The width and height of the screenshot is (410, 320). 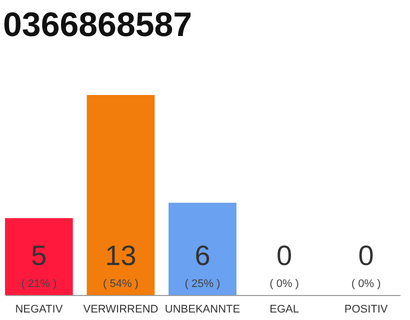 I want to click on data-label: 13, so click(x=120, y=255).